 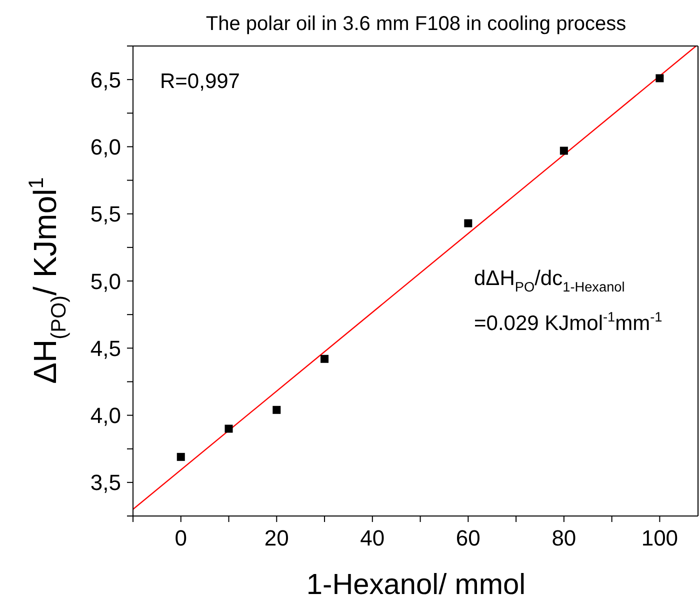 What do you see at coordinates (105, 79) in the screenshot?
I see `y-tick-label: 6,5` at bounding box center [105, 79].